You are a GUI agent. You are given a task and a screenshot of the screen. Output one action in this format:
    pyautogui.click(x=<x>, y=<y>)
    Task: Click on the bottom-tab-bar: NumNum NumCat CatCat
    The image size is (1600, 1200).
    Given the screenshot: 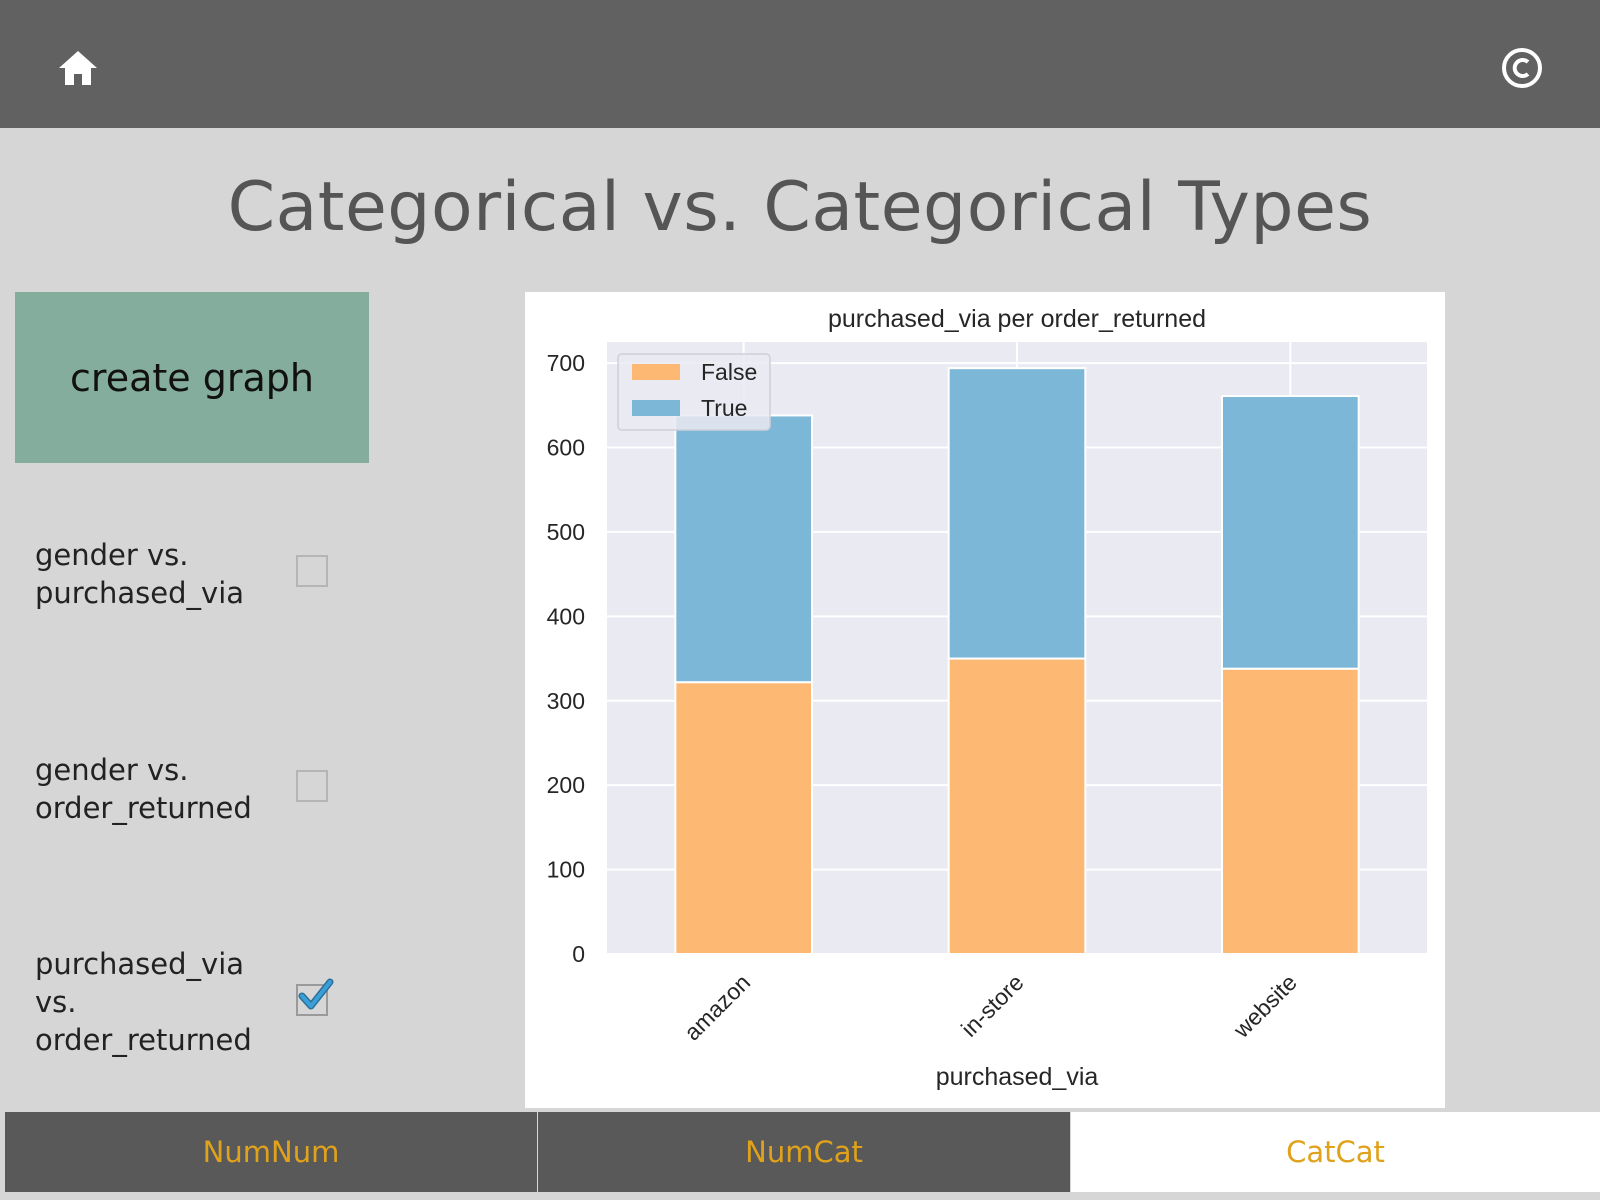 What is the action you would take?
    pyautogui.click(x=800, y=1156)
    